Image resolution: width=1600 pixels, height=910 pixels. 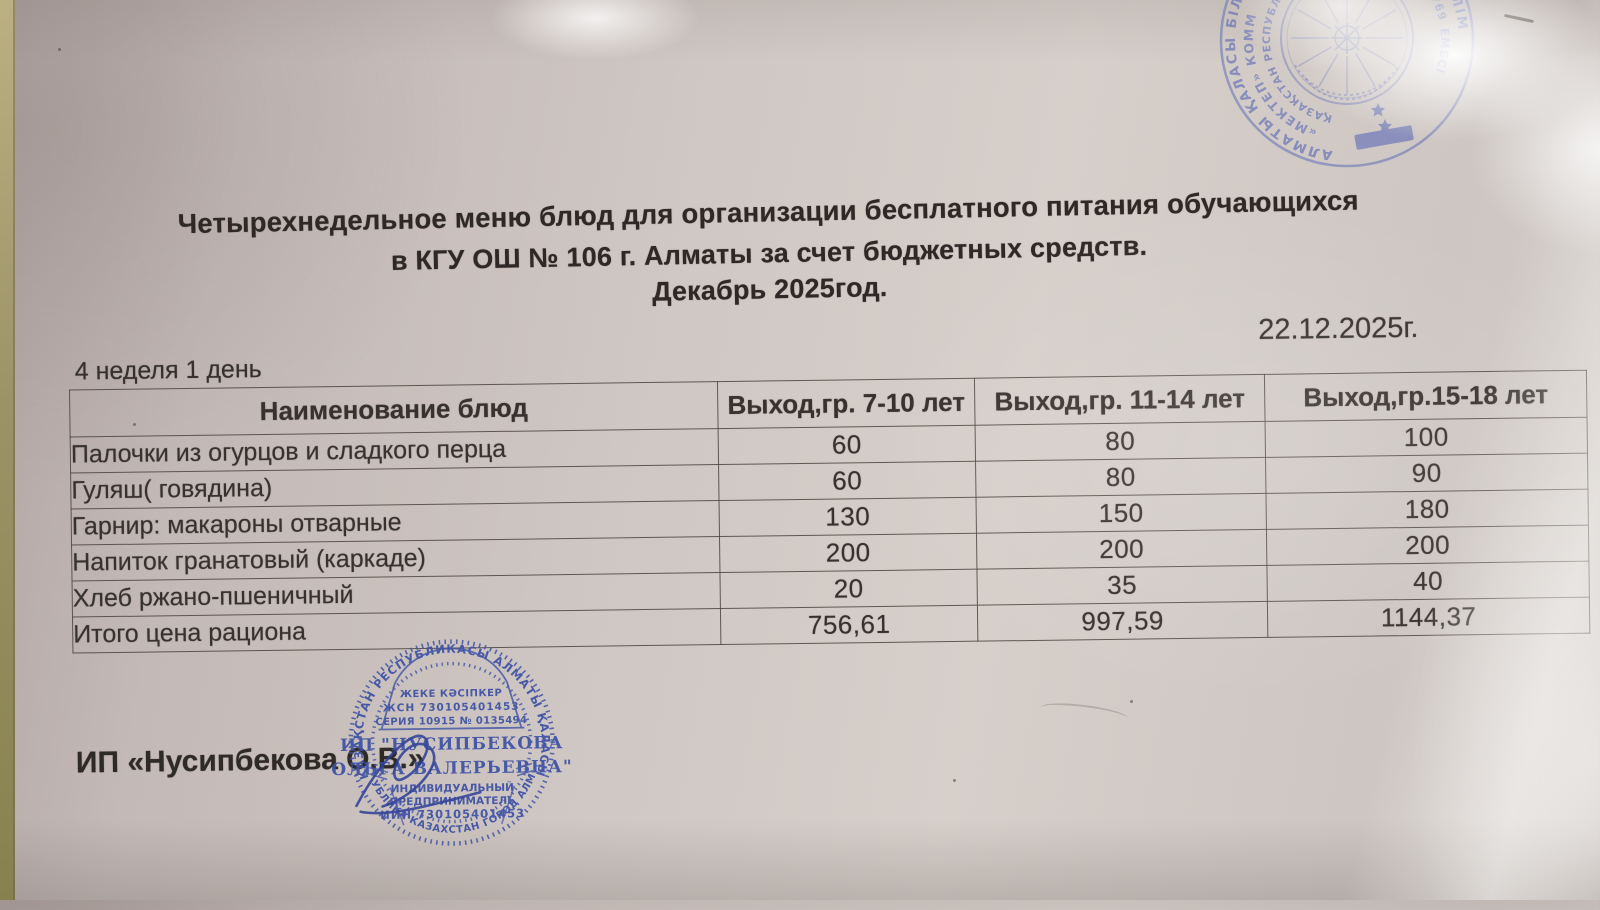 I want to click on stamp-sub-line3: ИИН 730105401453, so click(x=452, y=814).